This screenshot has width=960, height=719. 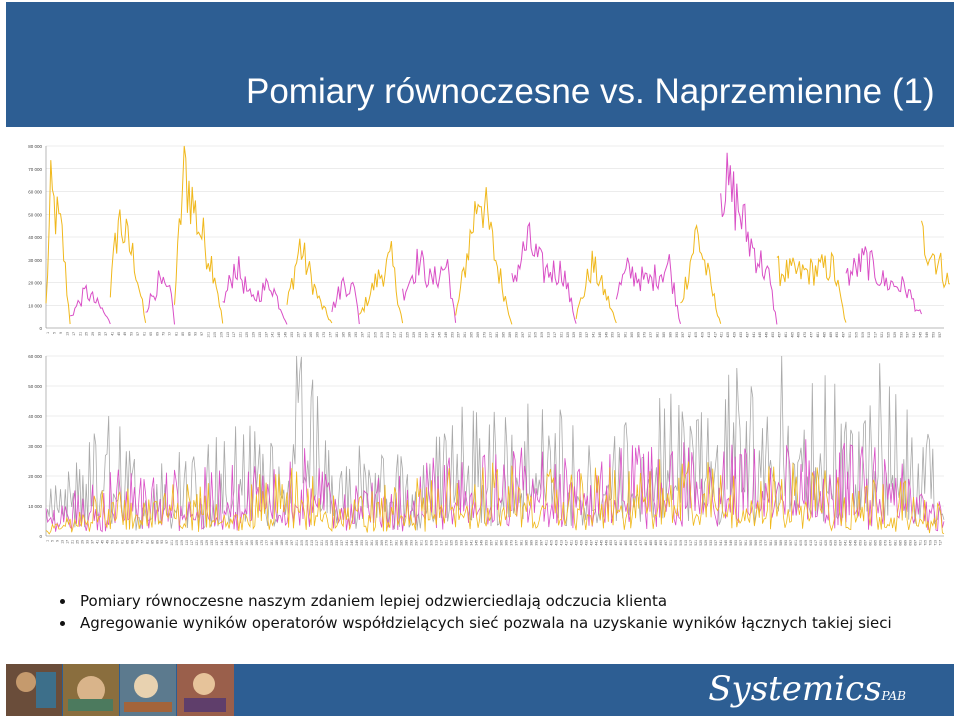 I want to click on x-tick-label: 157, so click(x=242, y=543).